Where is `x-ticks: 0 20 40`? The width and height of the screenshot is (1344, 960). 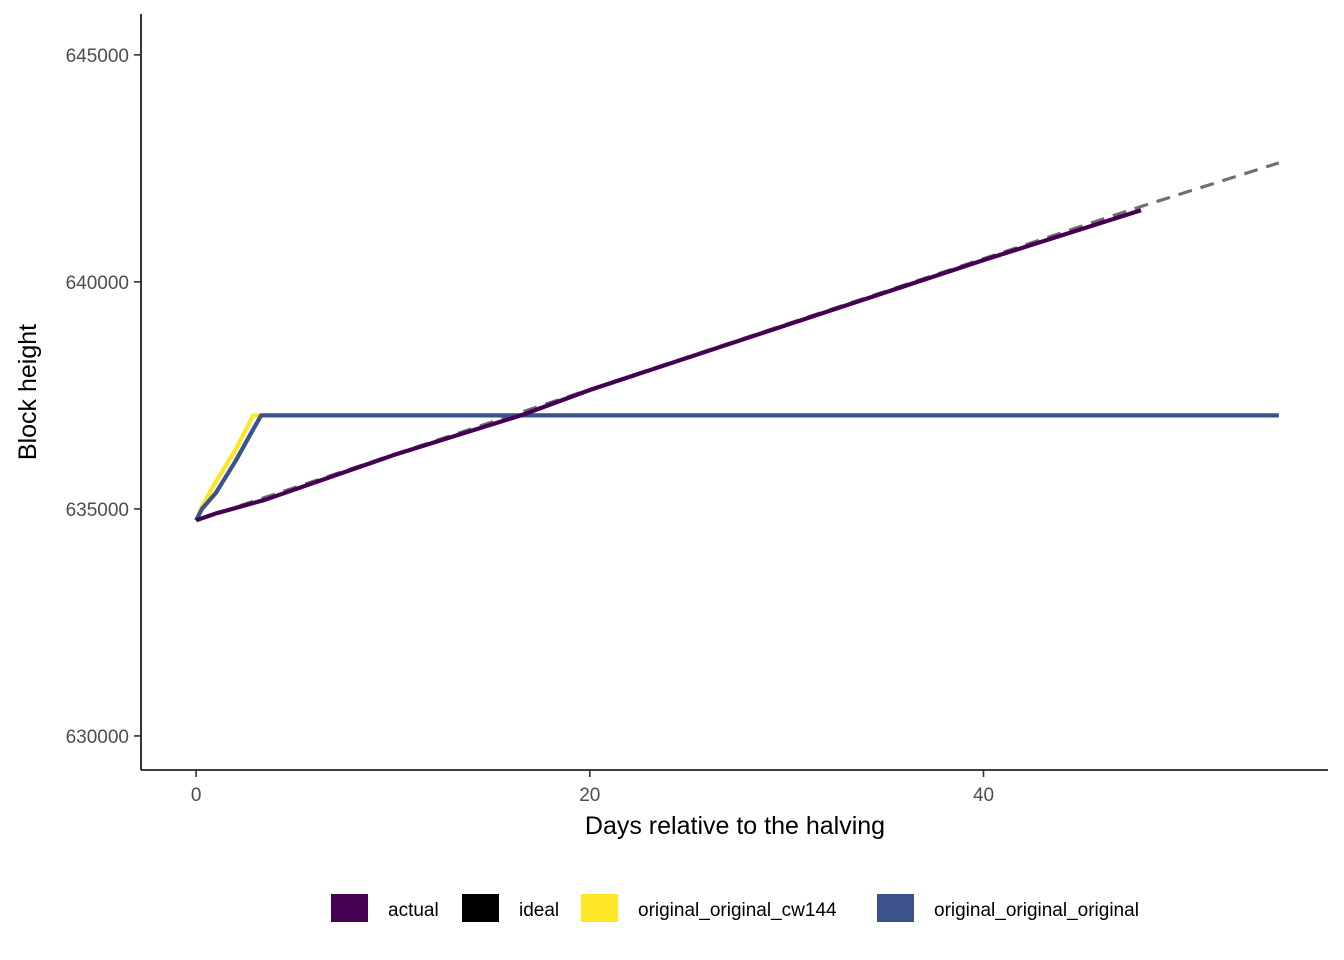
x-ticks: 0 20 40 is located at coordinates (592, 788).